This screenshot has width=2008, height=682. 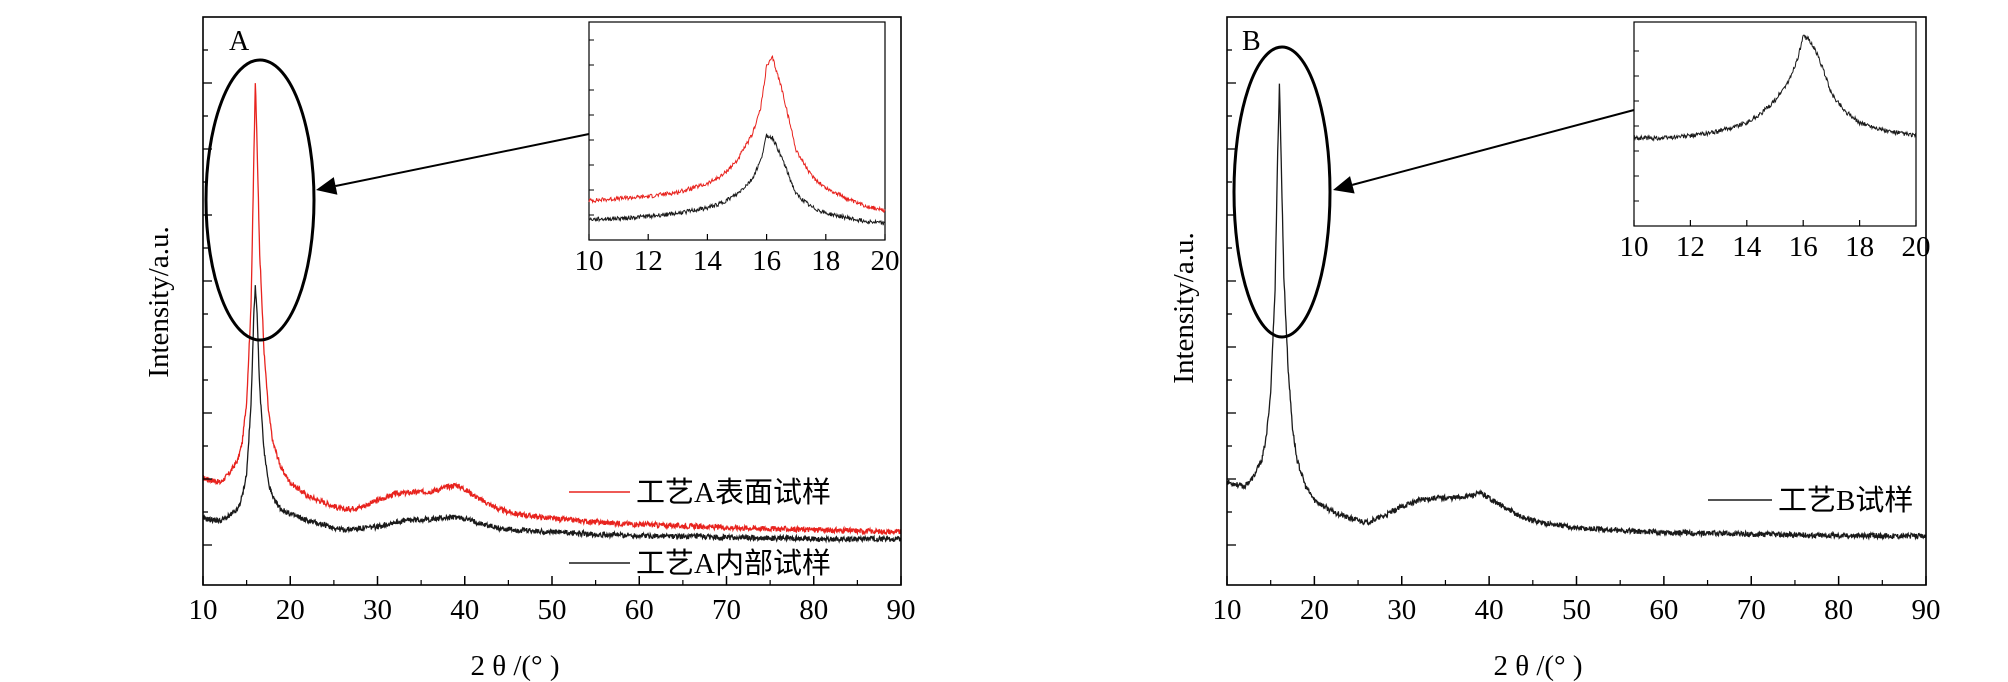 I want to click on panel-letter: B, so click(x=1251, y=41).